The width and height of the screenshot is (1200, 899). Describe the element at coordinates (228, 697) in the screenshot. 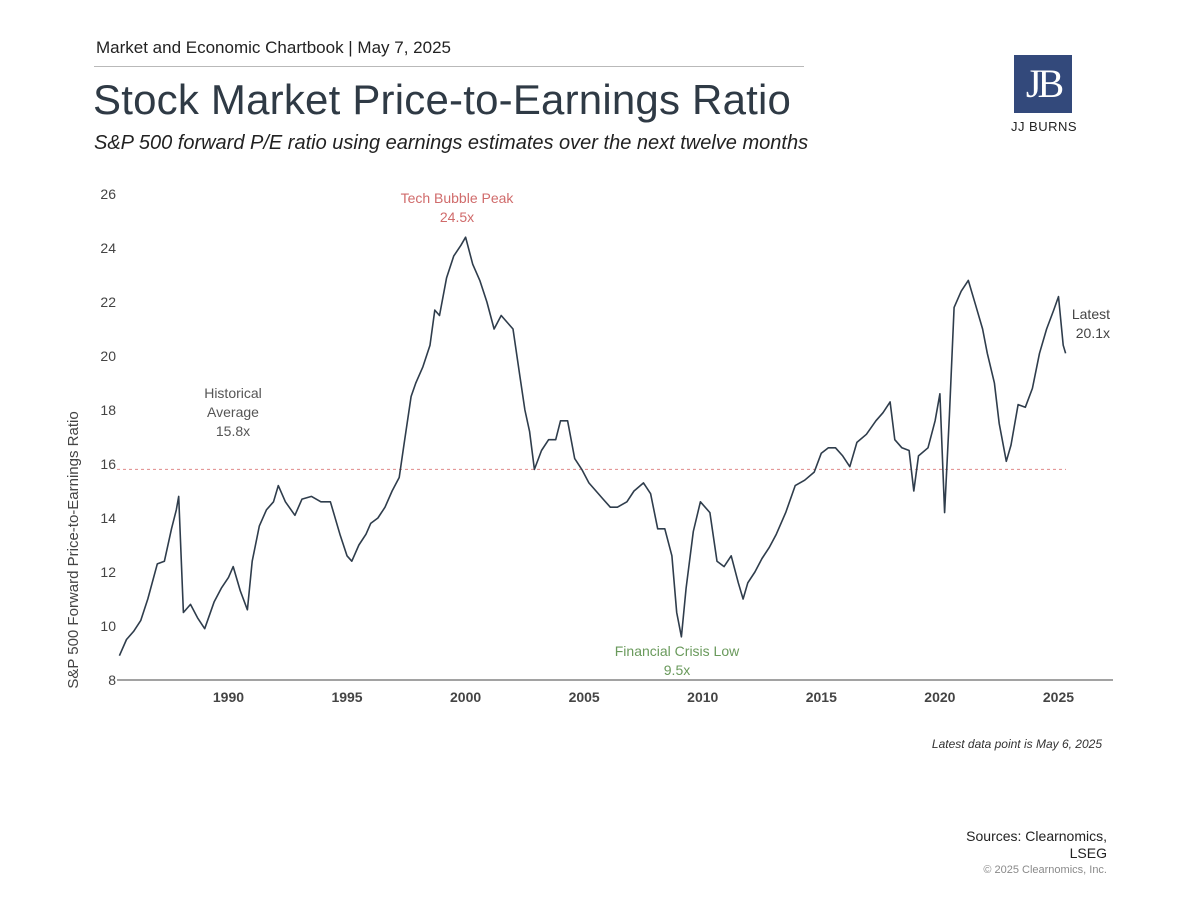

I see `x-tick-label: 1990` at that location.